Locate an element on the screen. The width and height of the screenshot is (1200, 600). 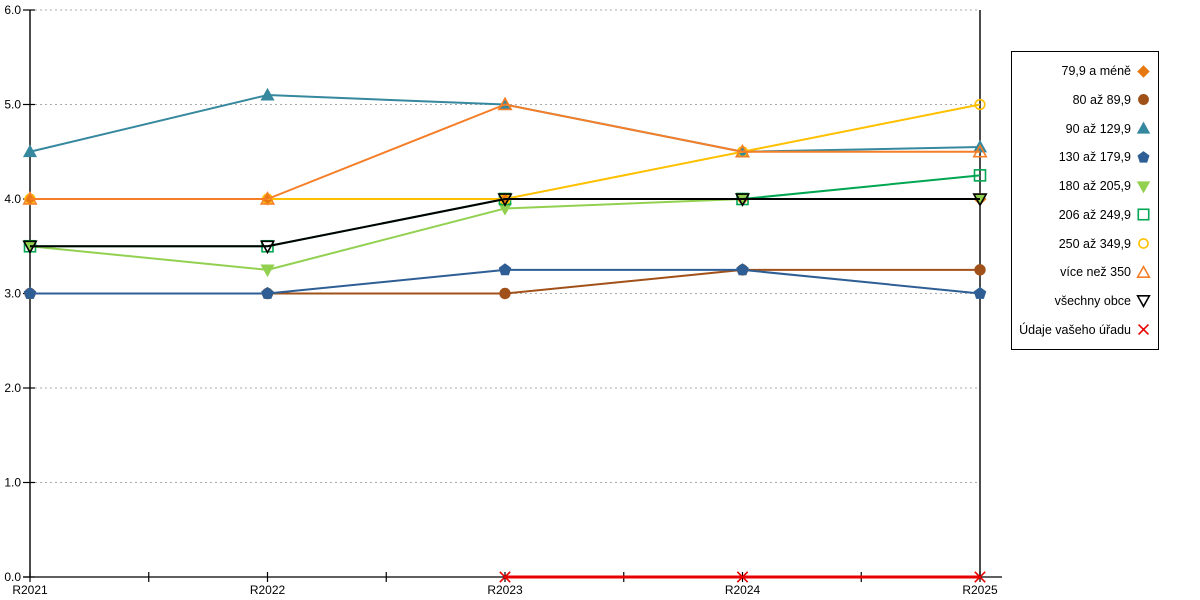
x-tick-label: R2021 is located at coordinates (30, 590).